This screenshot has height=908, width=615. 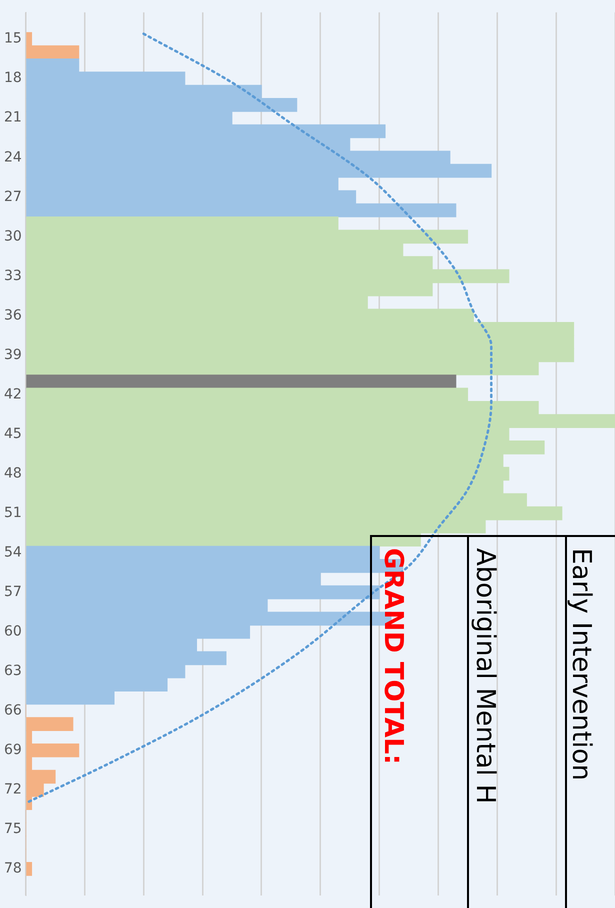 I want to click on y-tick-label: 39, so click(x=13, y=354).